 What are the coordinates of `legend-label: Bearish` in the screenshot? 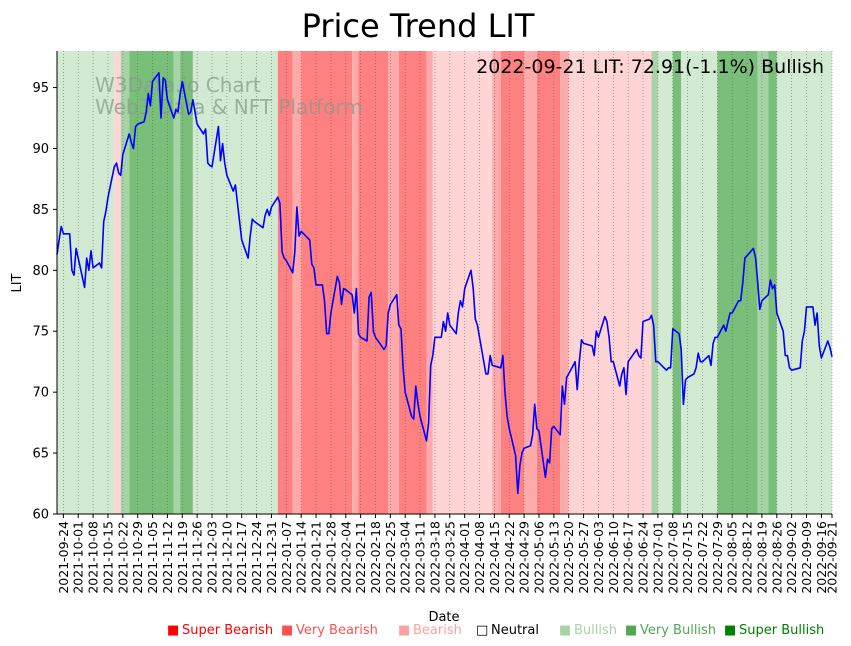 It's located at (437, 630).